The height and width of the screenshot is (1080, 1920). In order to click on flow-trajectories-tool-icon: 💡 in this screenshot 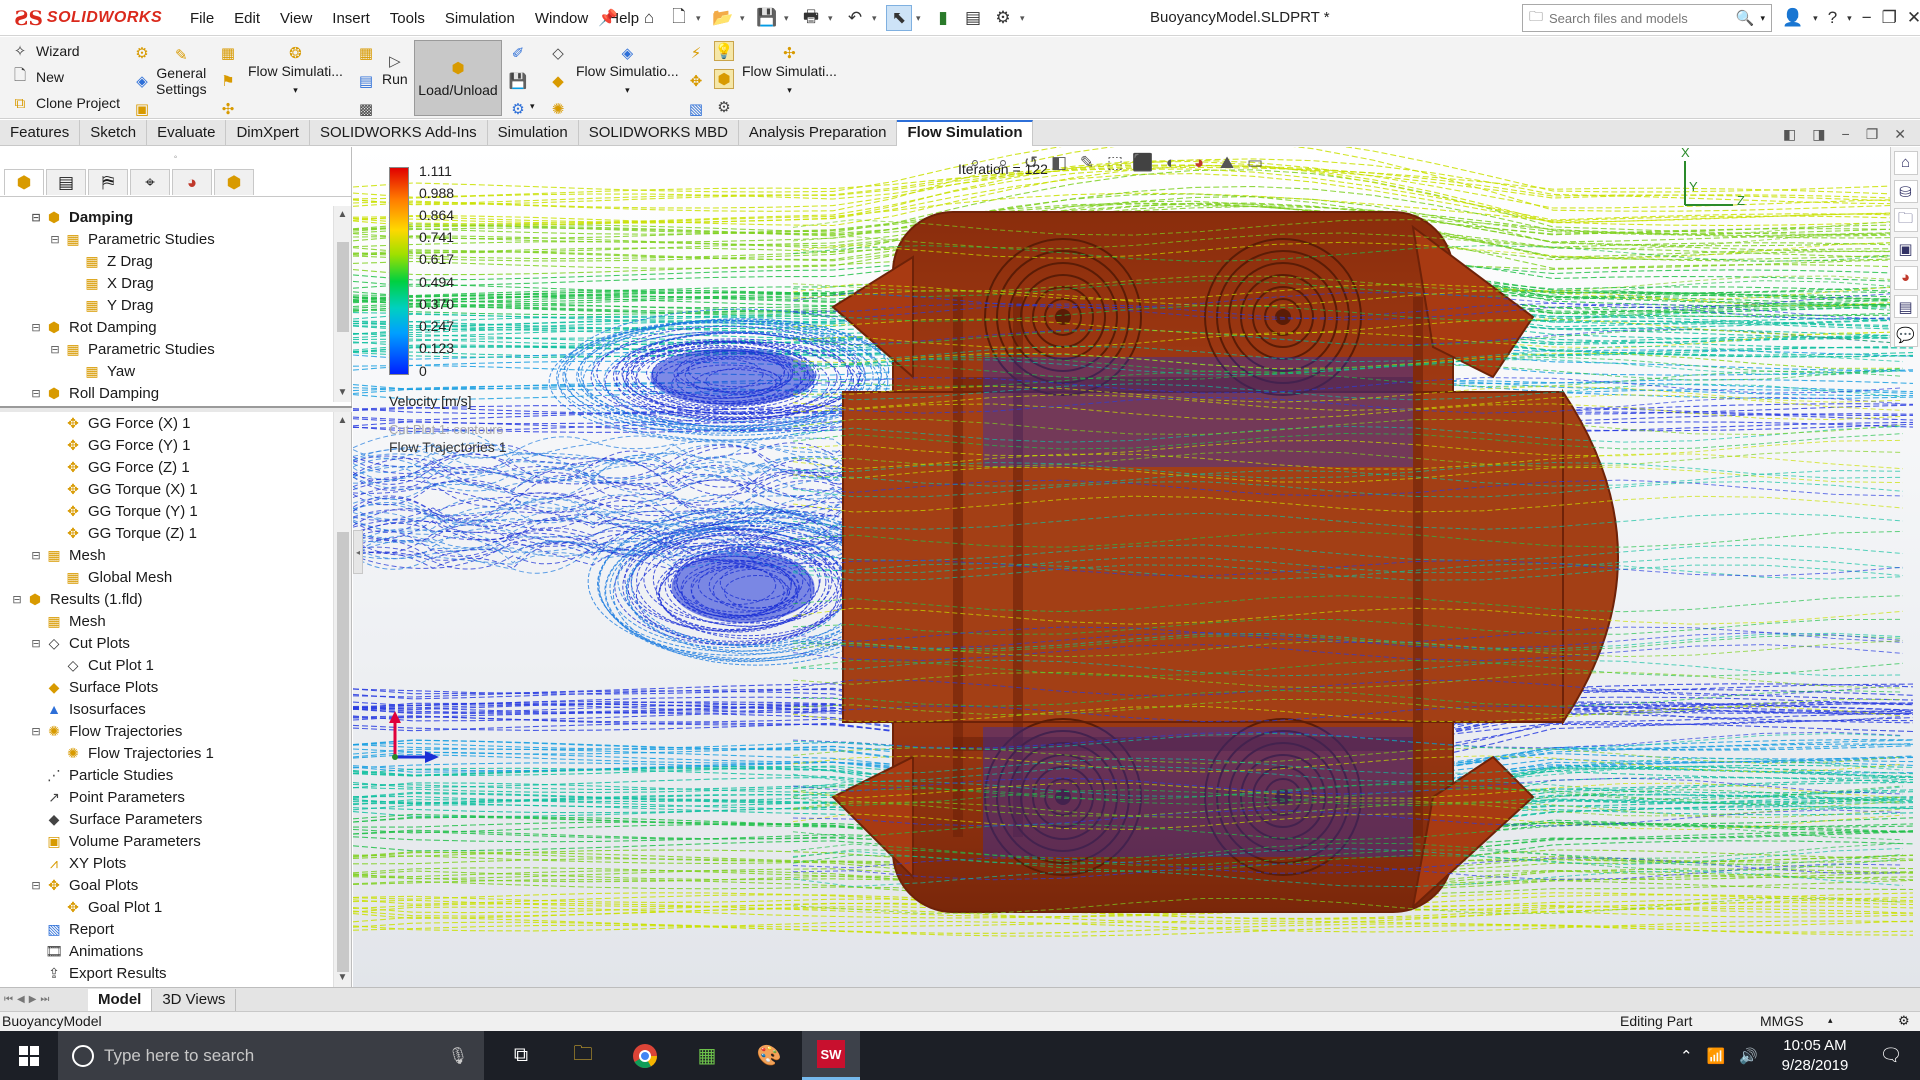, I will do `click(724, 51)`.